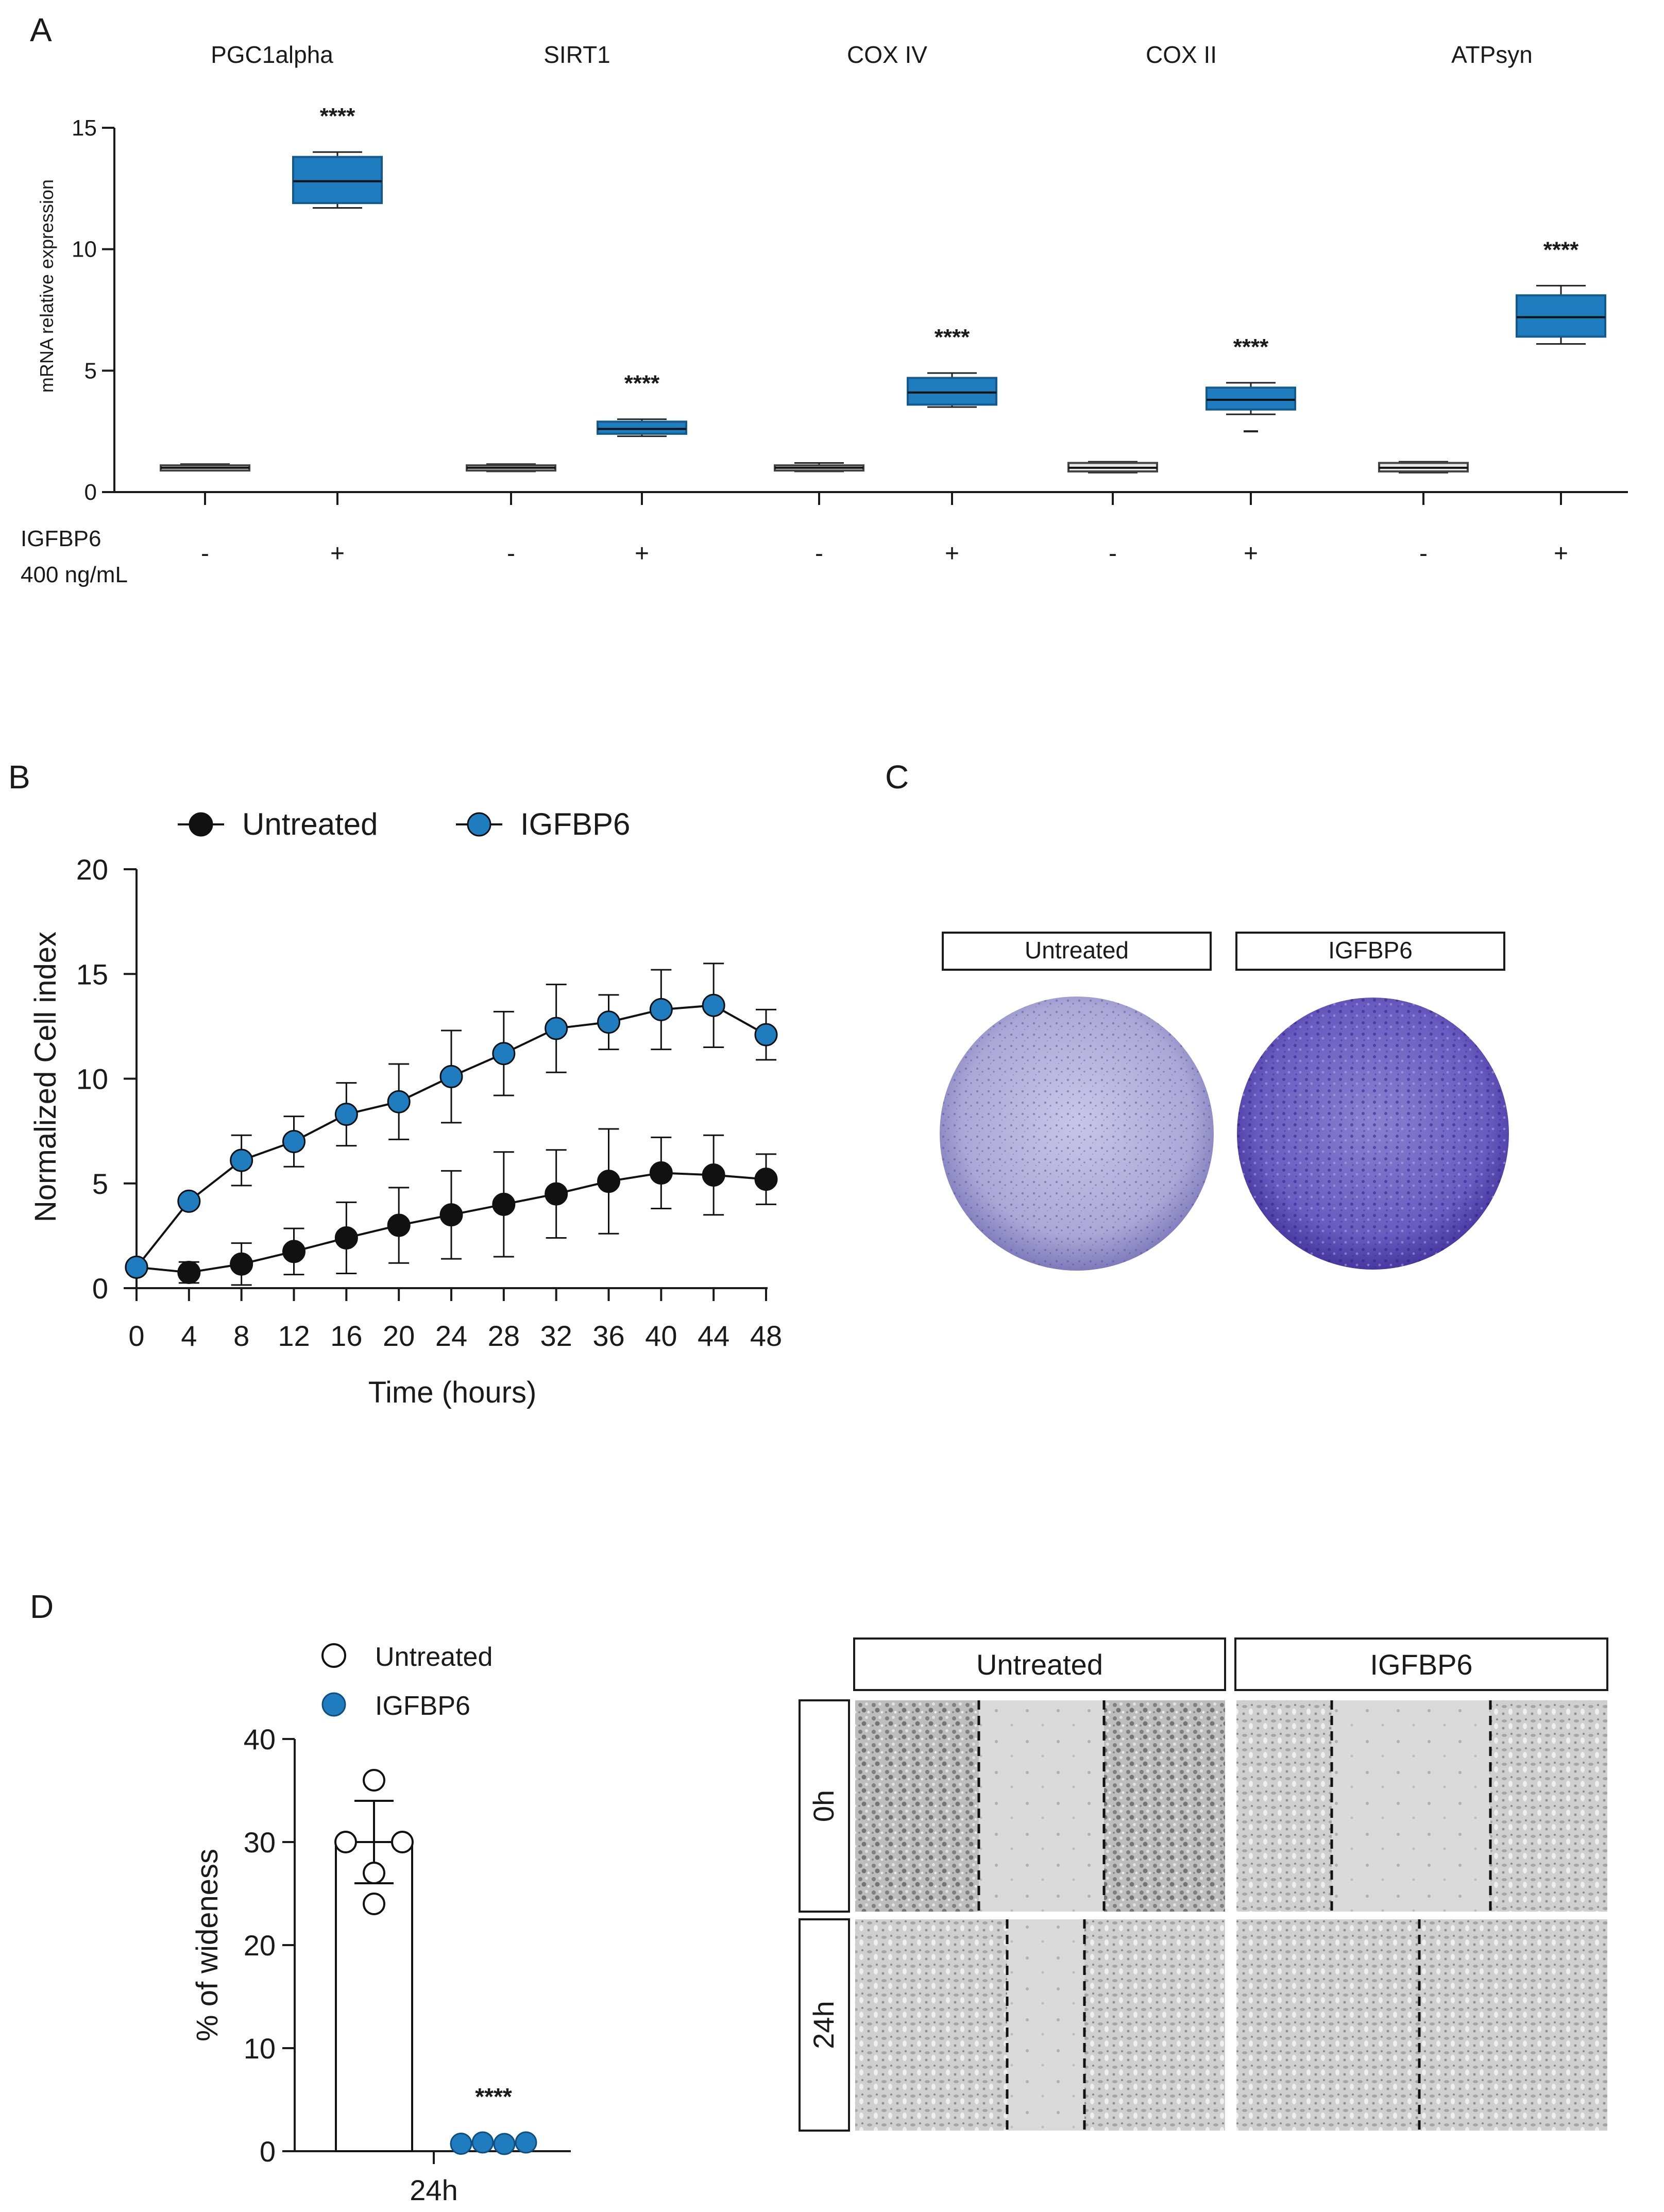  What do you see at coordinates (556, 1336) in the screenshot?
I see `panel-b-x-tick-label: 32` at bounding box center [556, 1336].